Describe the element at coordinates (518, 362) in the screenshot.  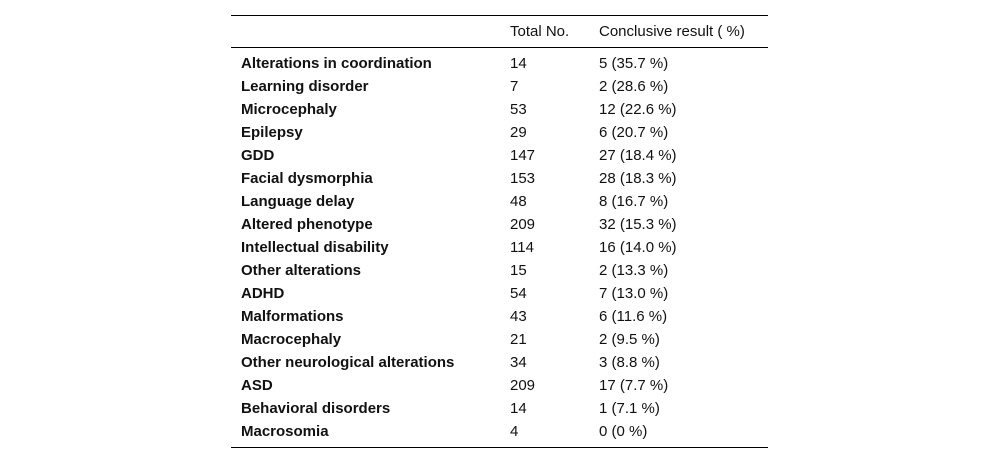
I see `table-cell: 34` at that location.